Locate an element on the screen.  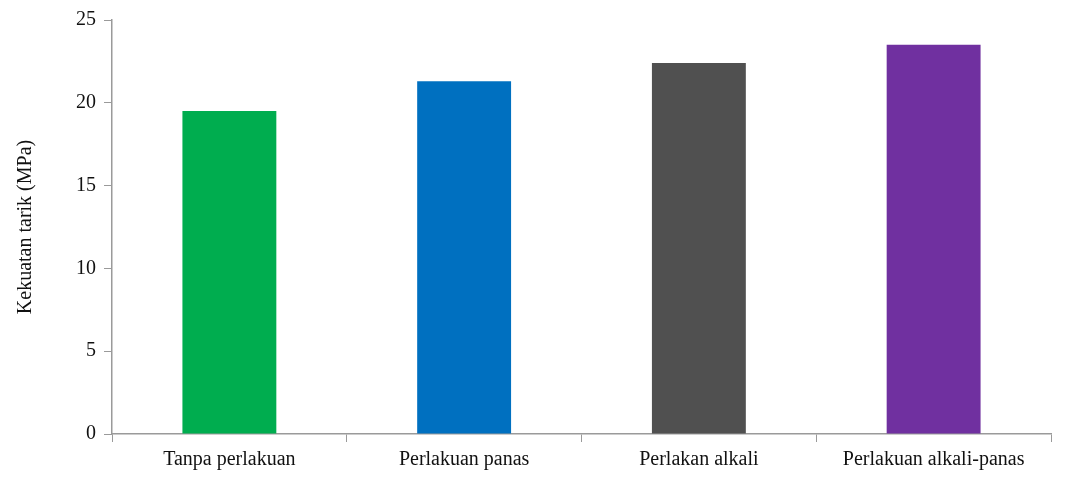
x-tick-label: Perlakuan panas is located at coordinates (464, 459).